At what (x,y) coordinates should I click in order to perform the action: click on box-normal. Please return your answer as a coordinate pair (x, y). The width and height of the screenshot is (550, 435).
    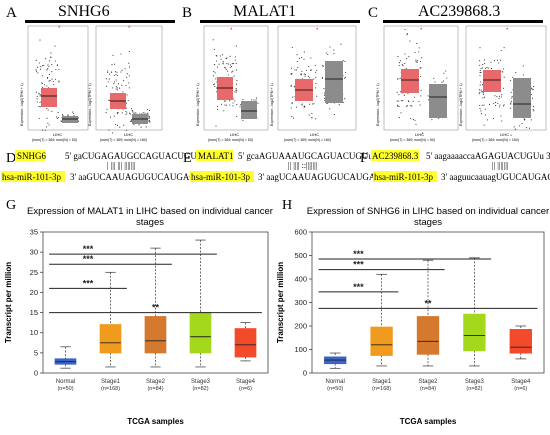
    Looking at the image, I should click on (249, 110).